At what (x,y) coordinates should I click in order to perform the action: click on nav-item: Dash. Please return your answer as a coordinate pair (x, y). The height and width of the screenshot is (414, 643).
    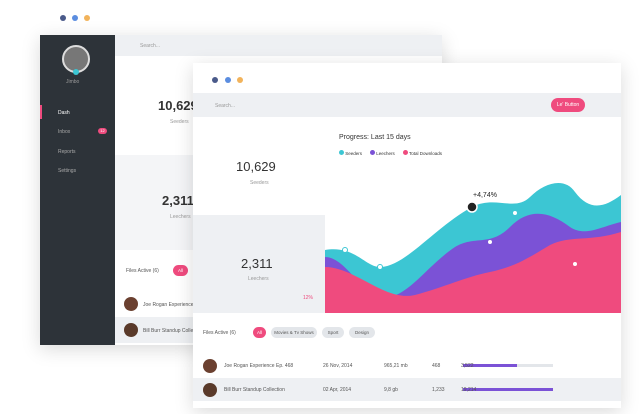
    Looking at the image, I should click on (64, 113).